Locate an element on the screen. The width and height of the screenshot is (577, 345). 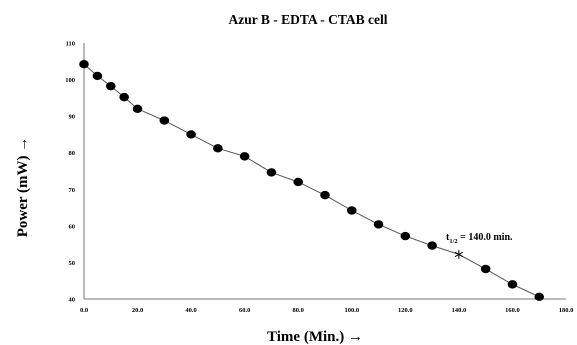
y-tick-labels: 40 50 60 70 80 90 100 110 is located at coordinates (70, 172).